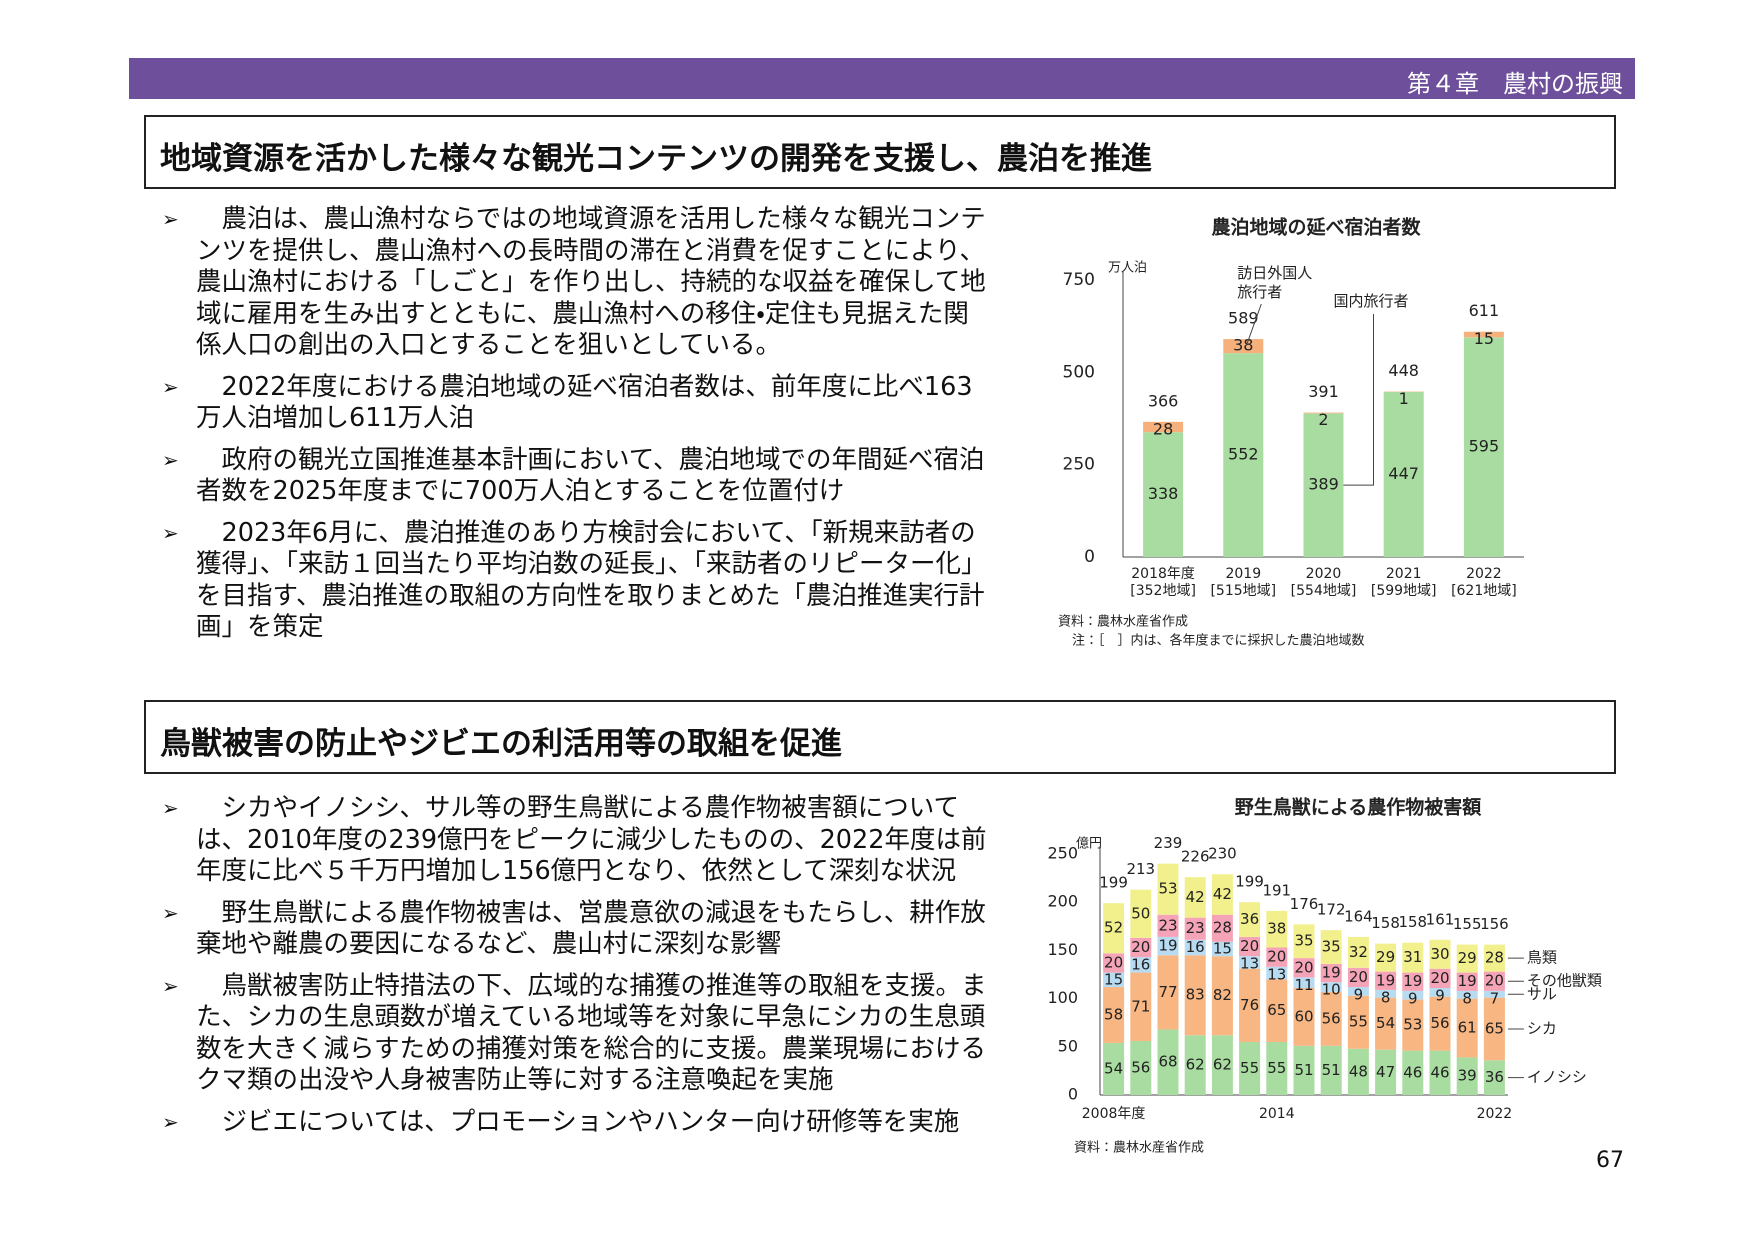 The width and height of the screenshot is (1755, 1241). What do you see at coordinates (1358, 916) in the screenshot?
I see `total-label: 164` at bounding box center [1358, 916].